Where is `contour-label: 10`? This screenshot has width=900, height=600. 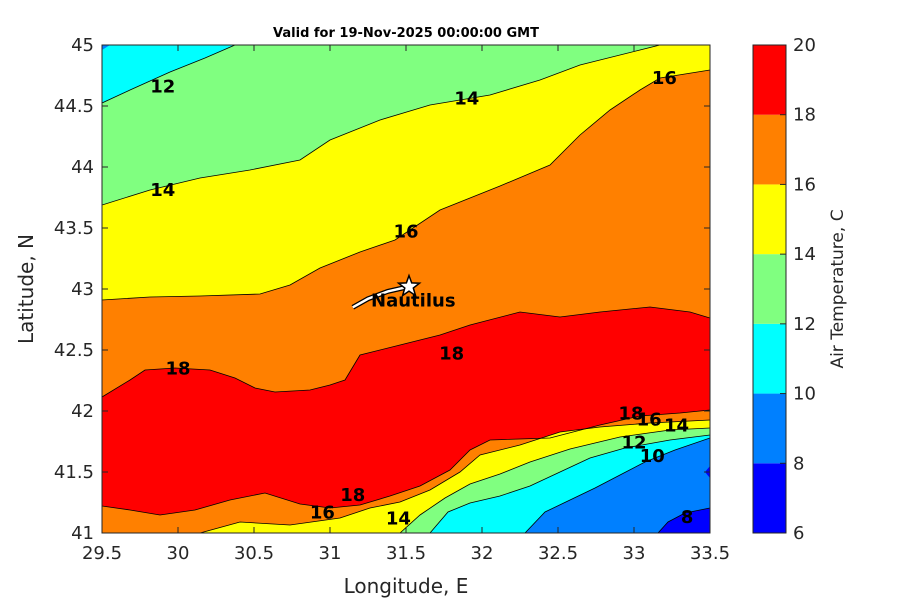
contour-label: 10 is located at coordinates (652, 456).